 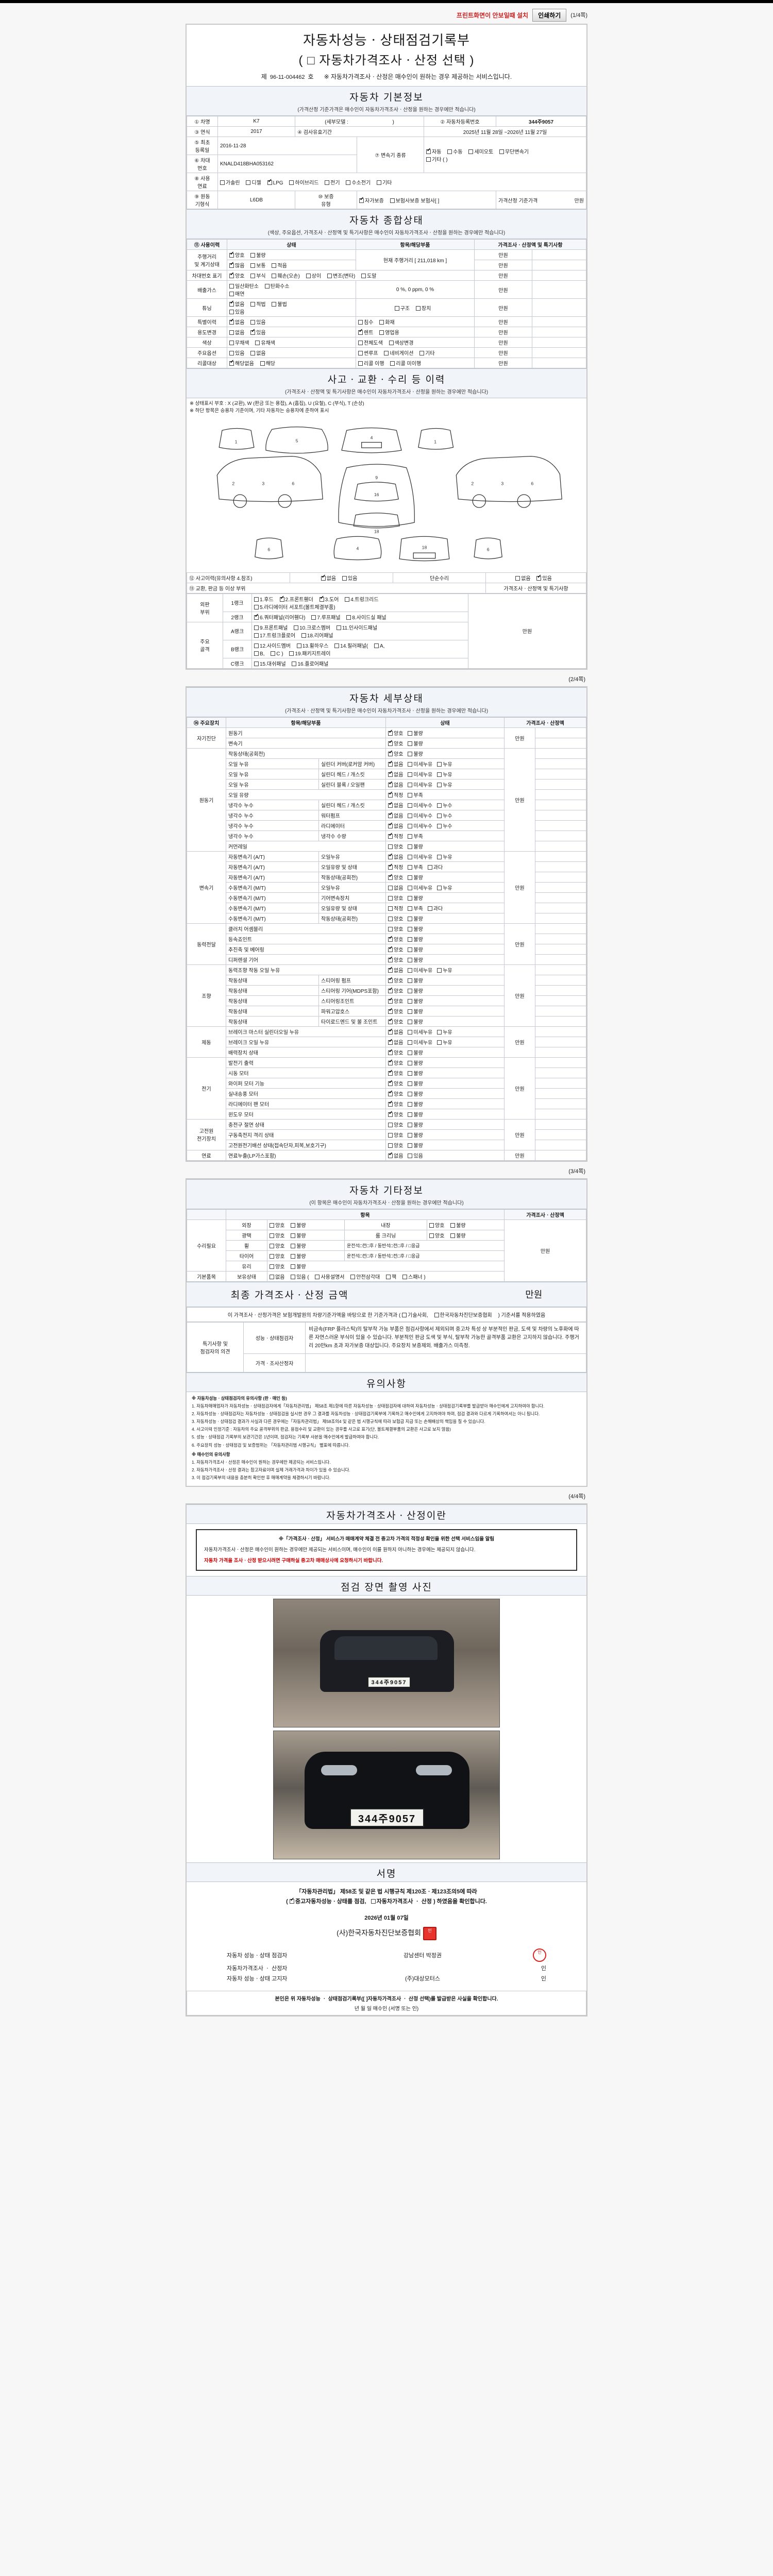 What do you see at coordinates (505, 159) in the screenshot?
I see `transmission-option-other: 기타 ( )` at bounding box center [505, 159].